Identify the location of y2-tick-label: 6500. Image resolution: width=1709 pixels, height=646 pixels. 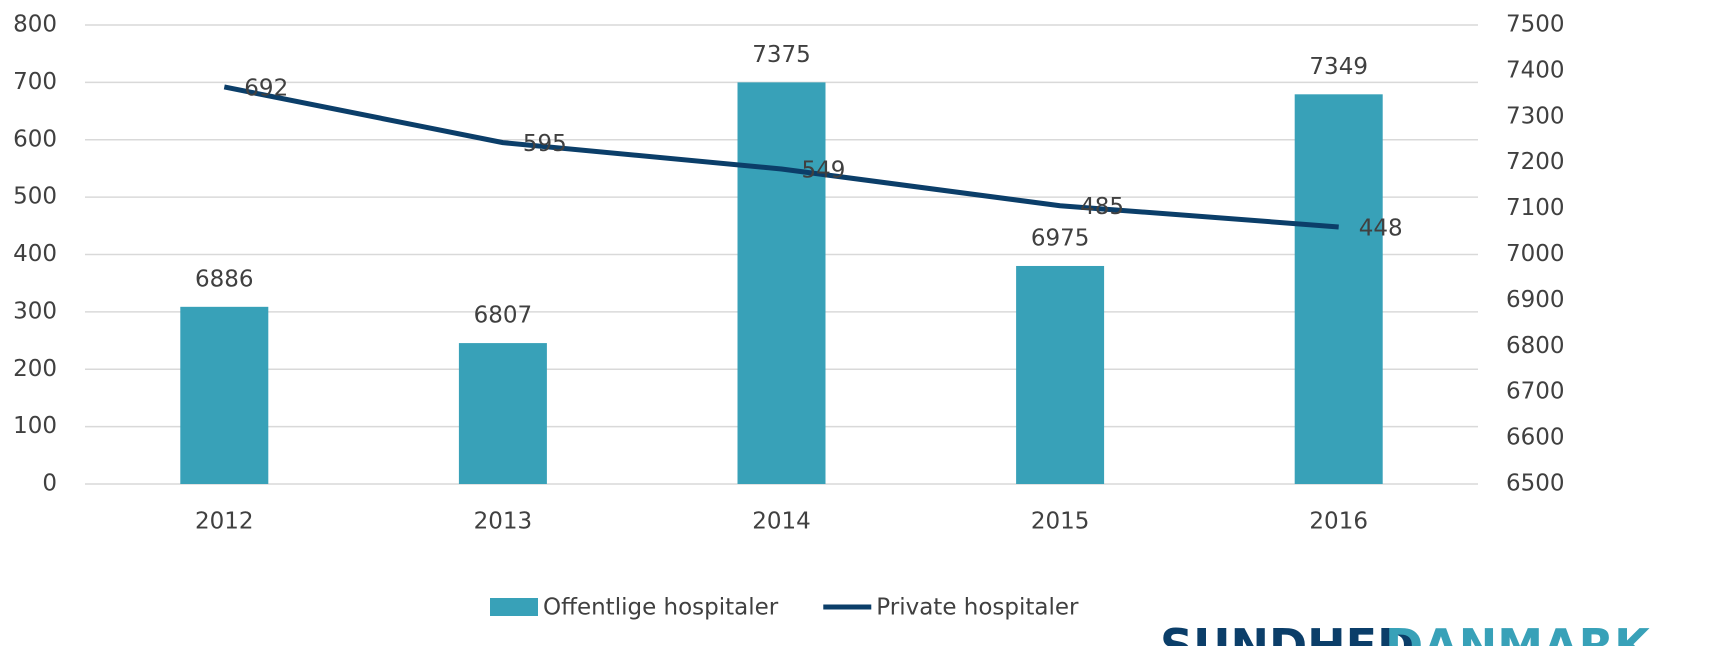
(1535, 484).